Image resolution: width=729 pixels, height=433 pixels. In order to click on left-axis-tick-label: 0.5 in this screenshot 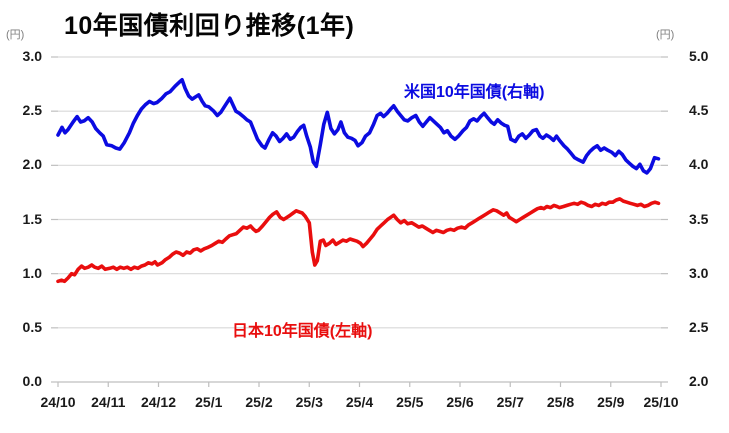, I will do `click(32, 326)`.